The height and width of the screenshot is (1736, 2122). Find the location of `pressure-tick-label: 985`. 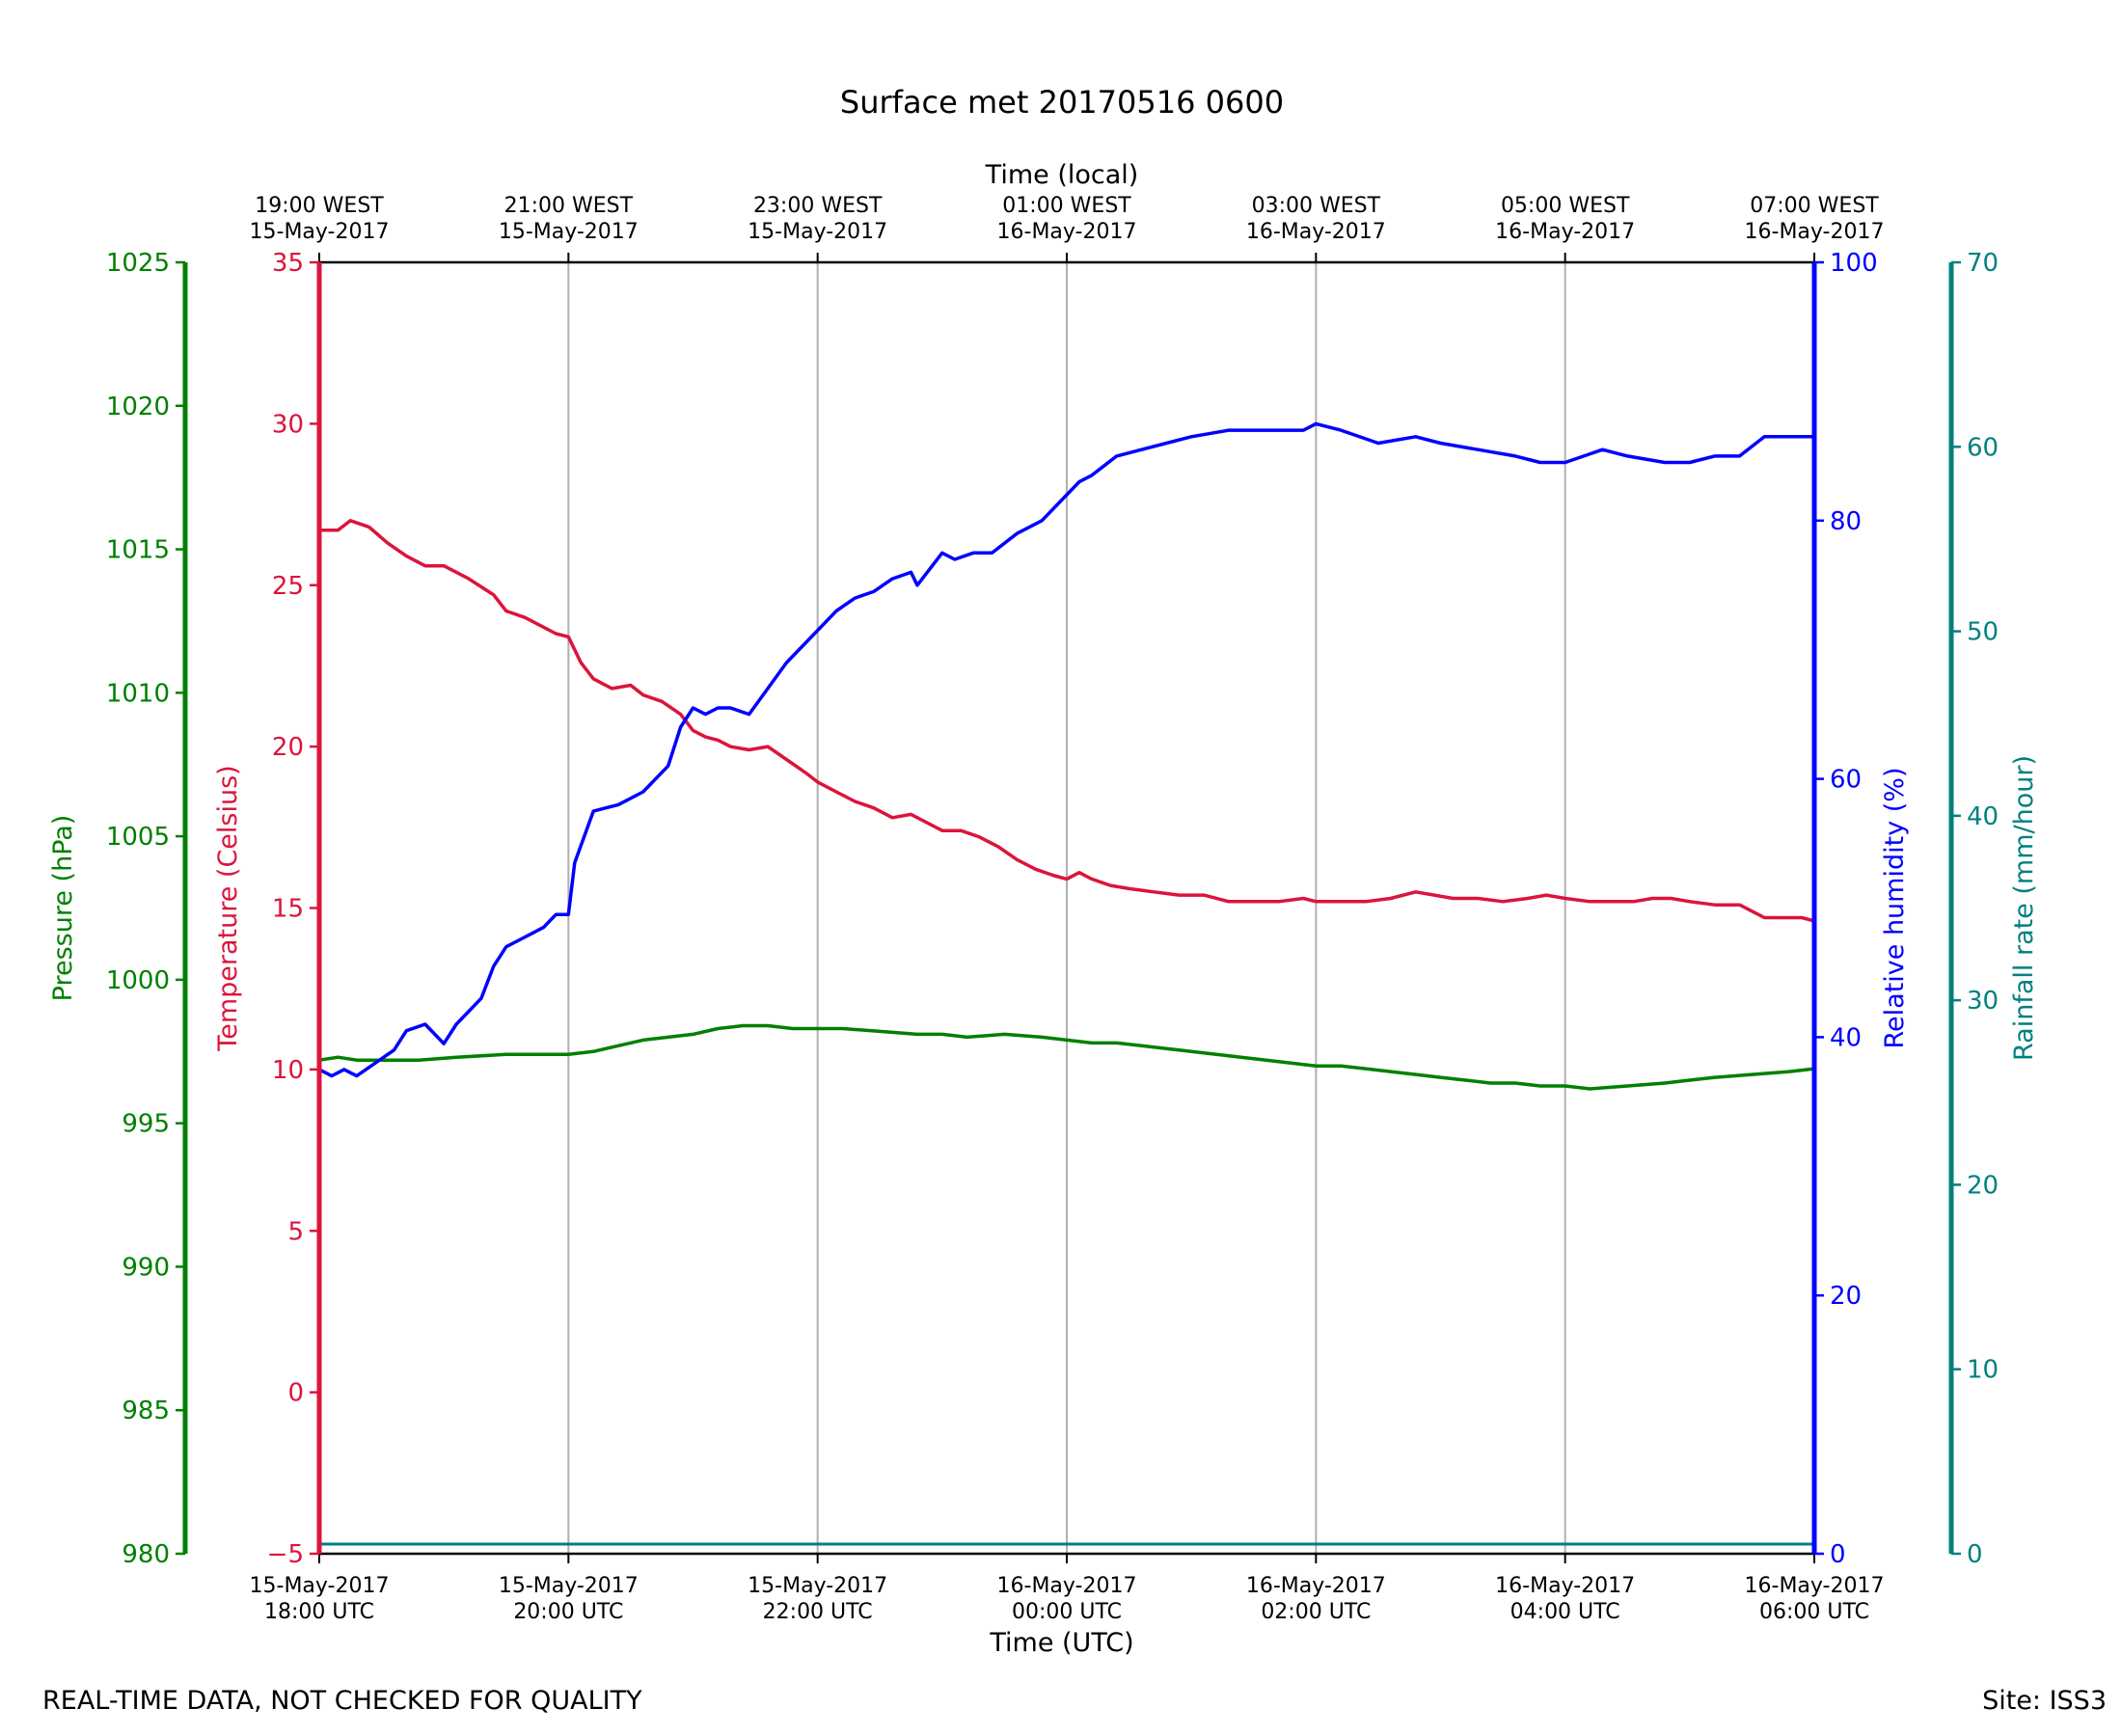

pressure-tick-label: 985 is located at coordinates (146, 1411).